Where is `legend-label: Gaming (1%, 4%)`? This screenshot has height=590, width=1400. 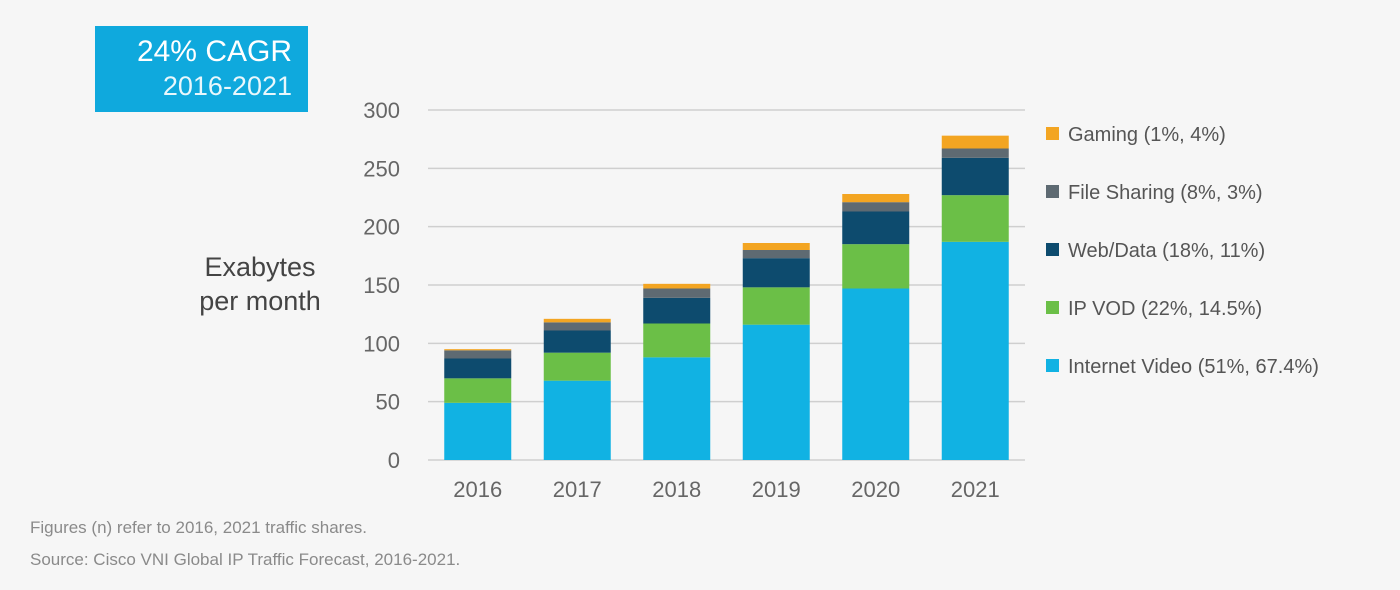 legend-label: Gaming (1%, 4%) is located at coordinates (1147, 135).